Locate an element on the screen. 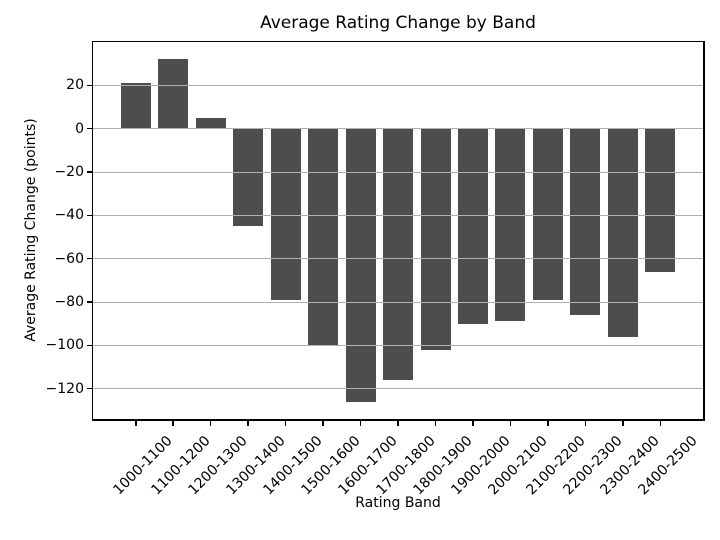  gridline-y--100 is located at coordinates (398, 345).